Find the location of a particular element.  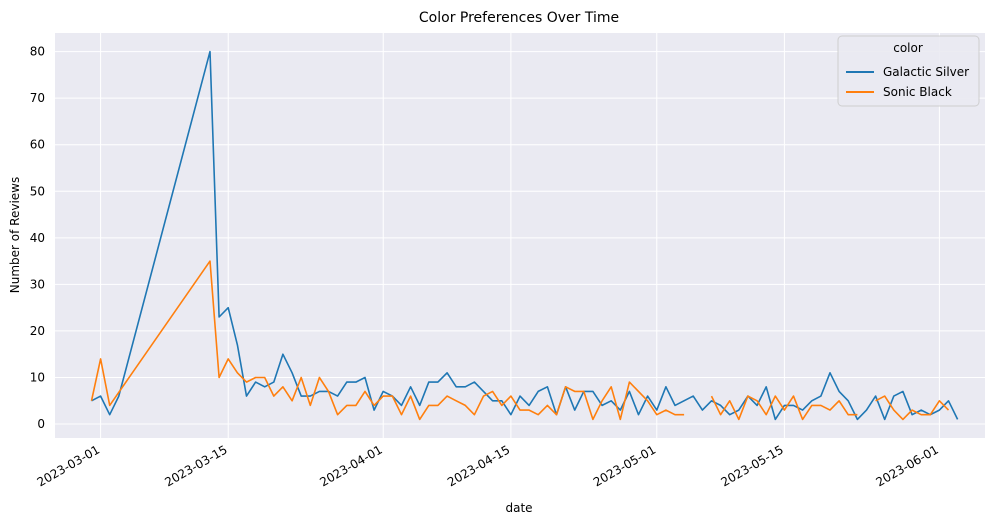

y-tick-label: 10 is located at coordinates (37, 377).